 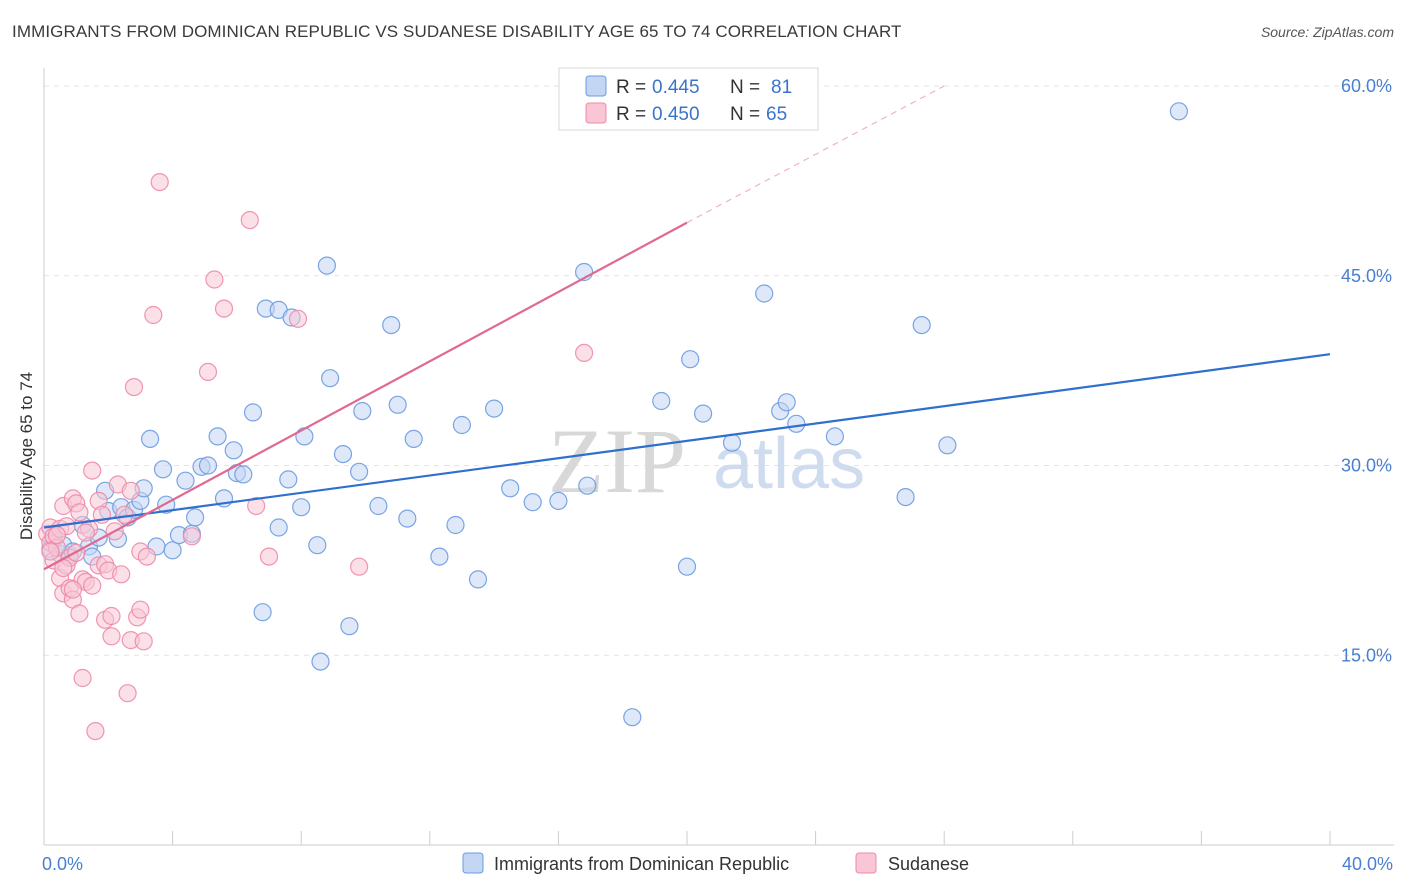 What do you see at coordinates (676, 87) in the screenshot?
I see `legend-r-value-0: 0.445` at bounding box center [676, 87].